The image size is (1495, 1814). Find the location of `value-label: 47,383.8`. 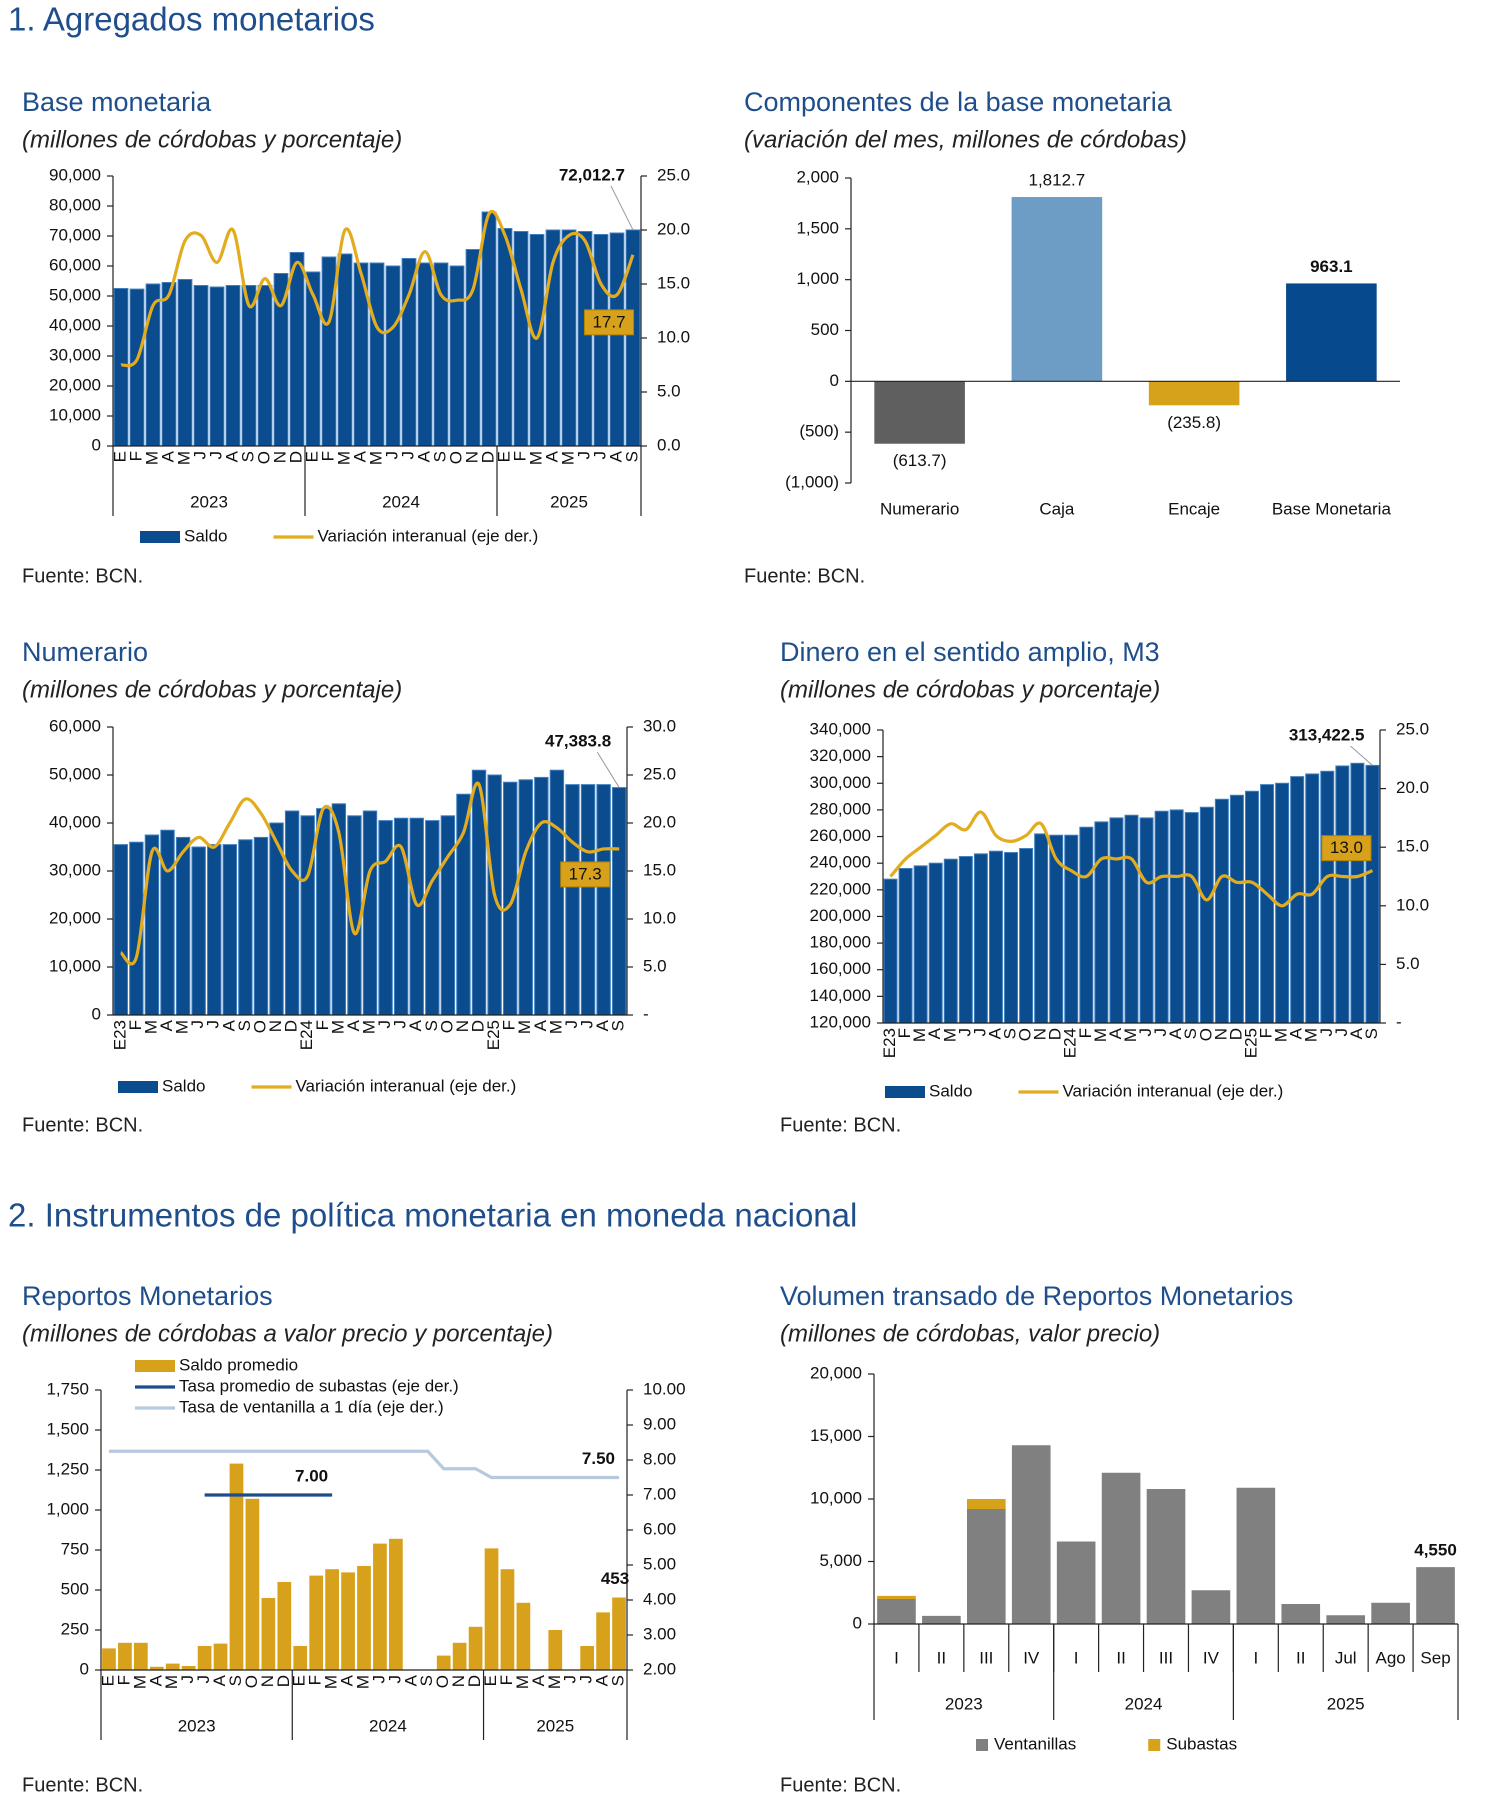

value-label: 47,383.8 is located at coordinates (578, 740).